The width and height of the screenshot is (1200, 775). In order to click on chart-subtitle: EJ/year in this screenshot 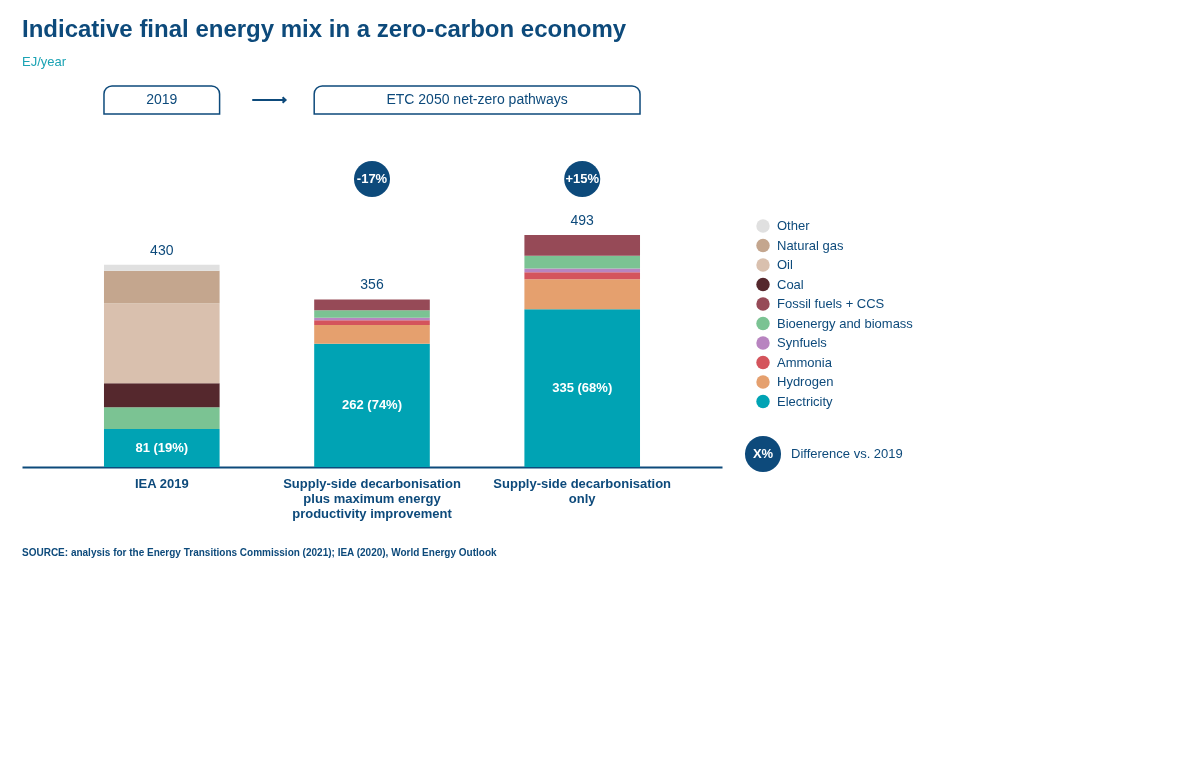, I will do `click(44, 62)`.